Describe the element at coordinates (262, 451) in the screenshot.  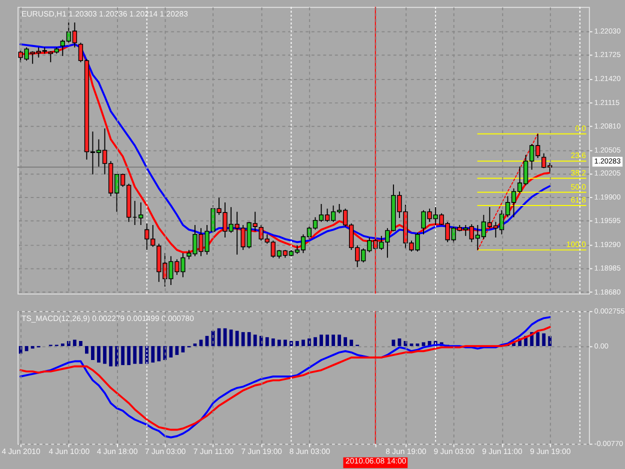
I see `x-tick-label: 7 Jun 19:00` at that location.